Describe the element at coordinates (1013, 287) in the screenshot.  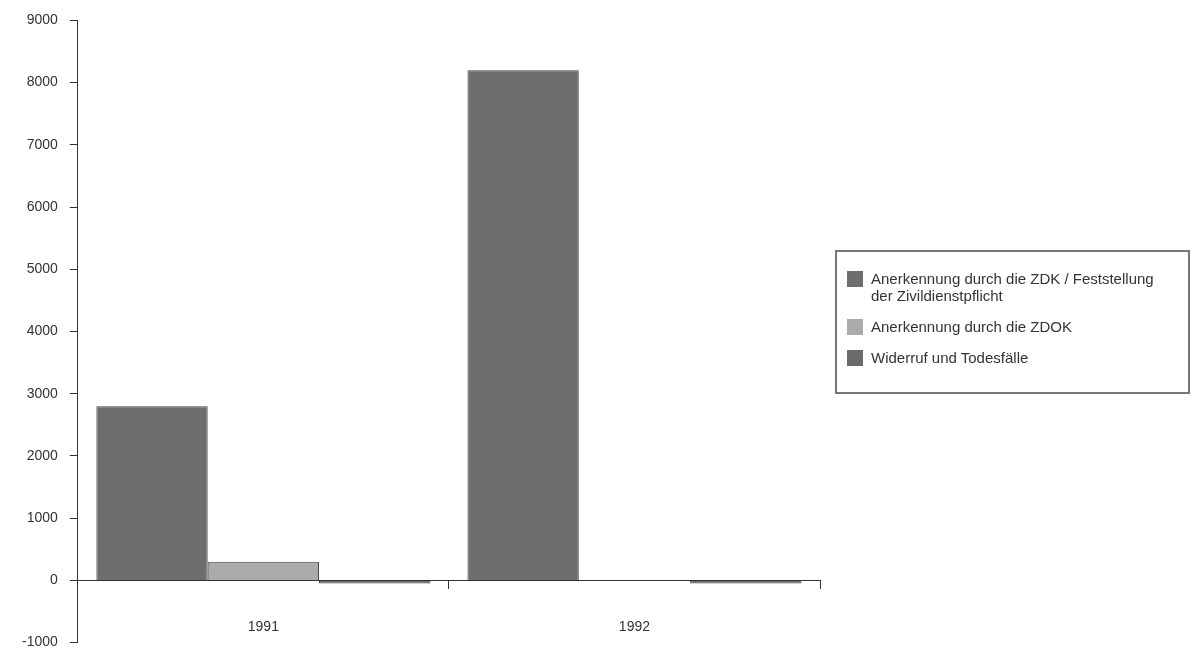
I see `legend-label: Anerkennung durch die ZDK / Feststellung der Zivildienstpflicht` at that location.